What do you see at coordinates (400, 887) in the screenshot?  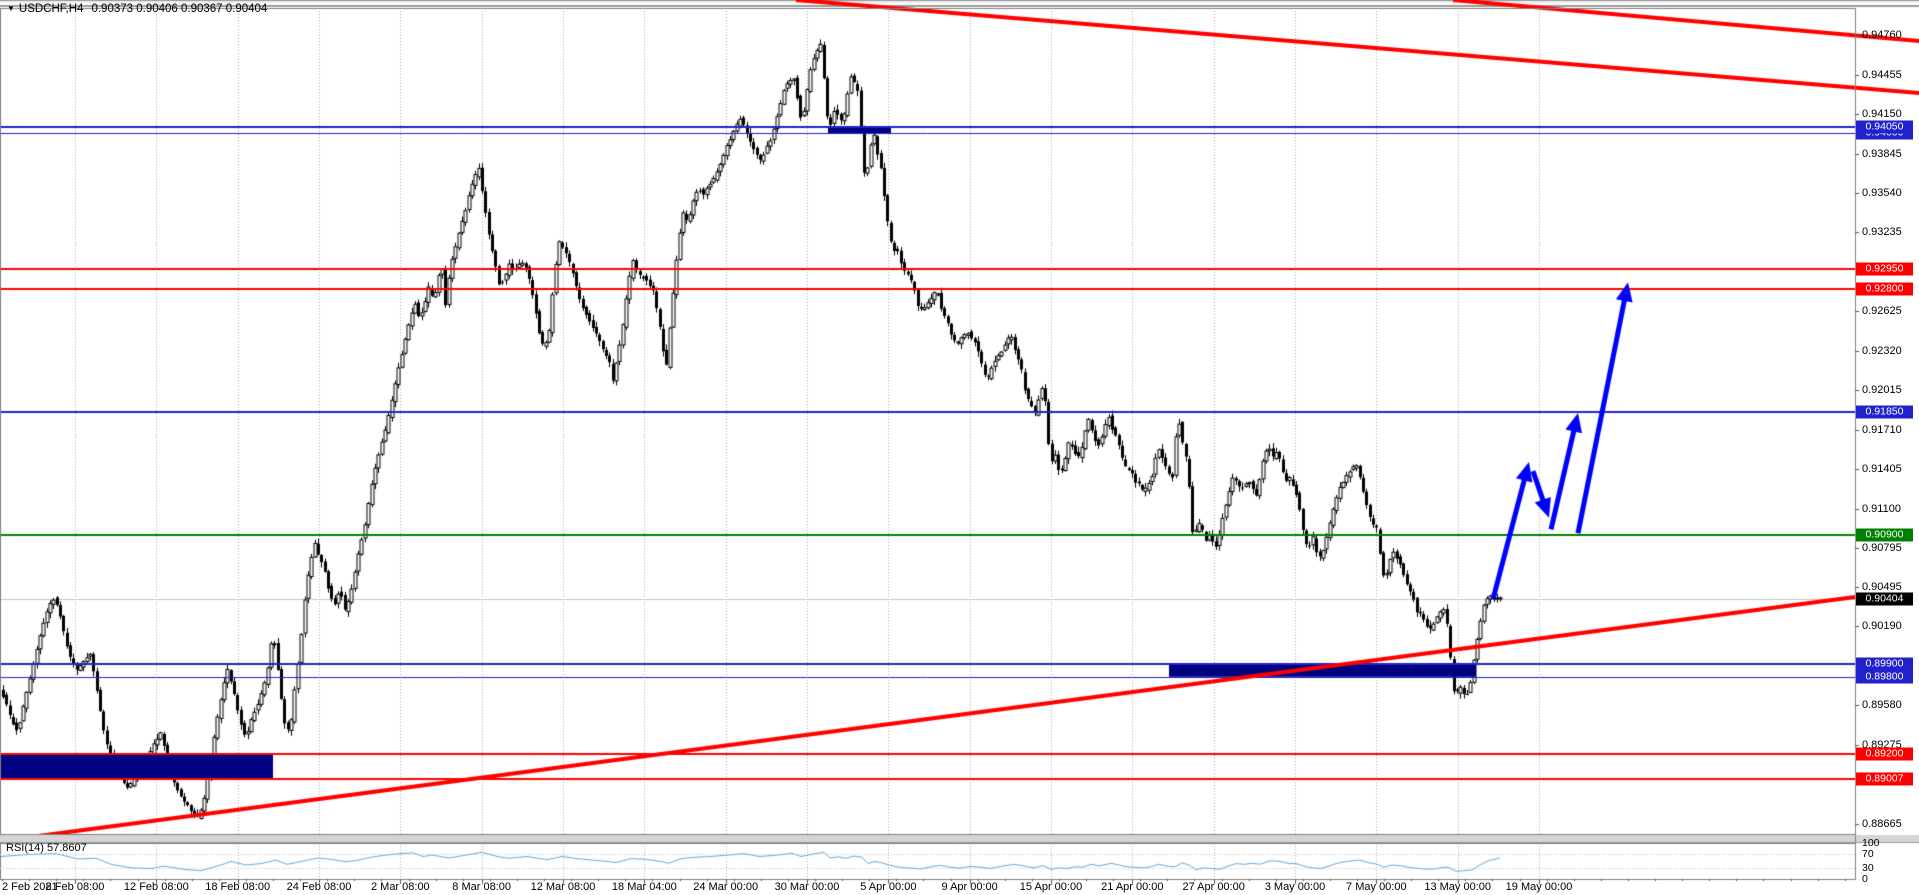 I see `time-axis-label: 2 Mar 08:00` at bounding box center [400, 887].